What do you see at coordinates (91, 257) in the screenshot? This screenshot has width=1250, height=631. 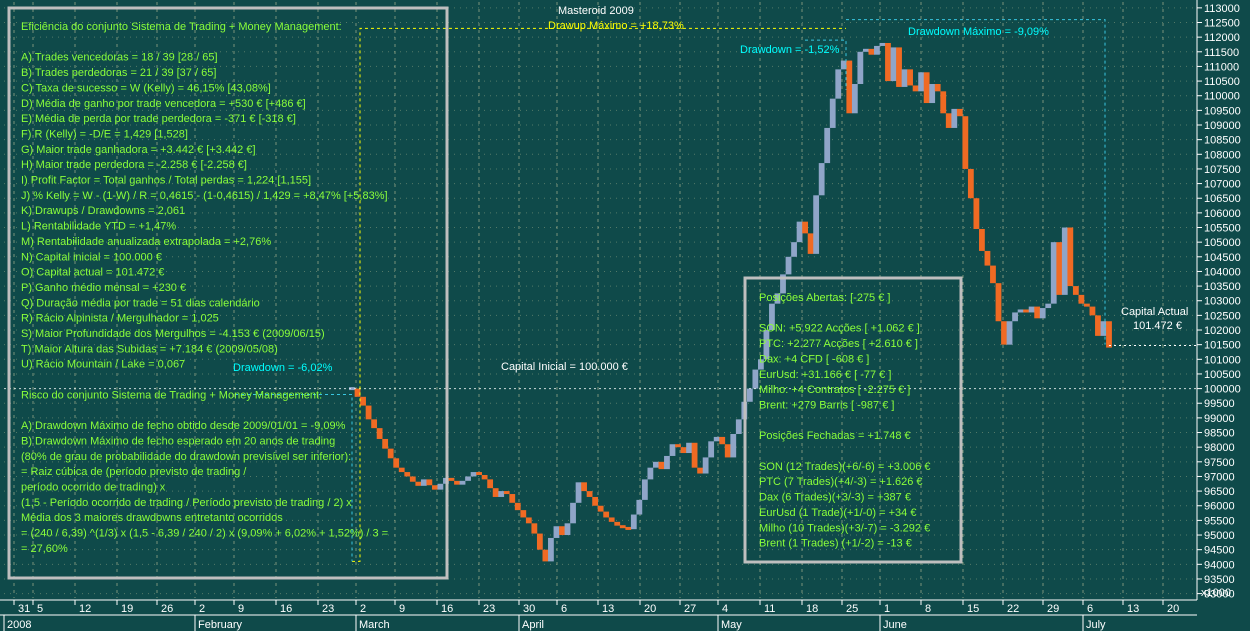 I see `efficiency-panel-line: N) Capital inicial = 100.000 €` at bounding box center [91, 257].